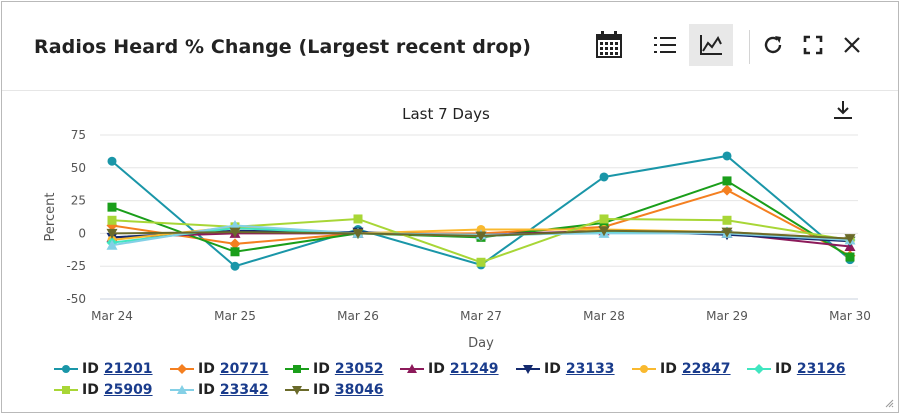 Image resolution: width=902 pixels, height=416 pixels. I want to click on refresh-icon, so click(773, 45).